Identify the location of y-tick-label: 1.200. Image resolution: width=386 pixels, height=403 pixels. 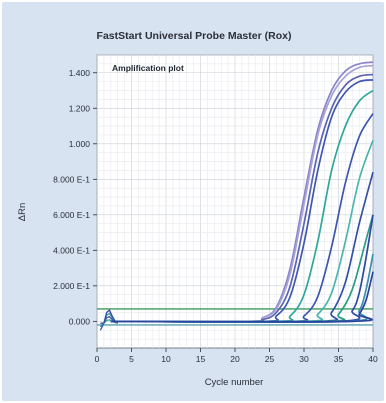
(80, 108).